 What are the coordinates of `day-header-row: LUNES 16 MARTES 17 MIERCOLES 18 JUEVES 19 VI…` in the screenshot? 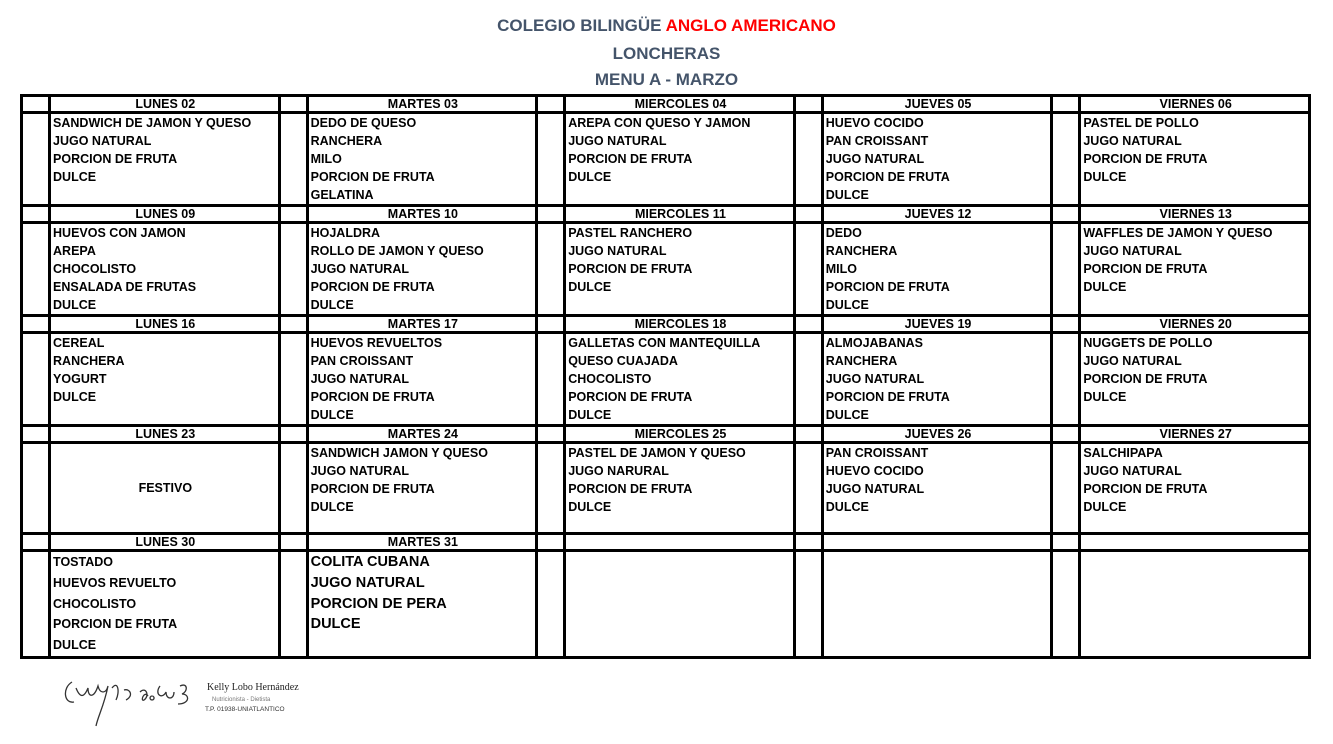 It's located at (665, 324).